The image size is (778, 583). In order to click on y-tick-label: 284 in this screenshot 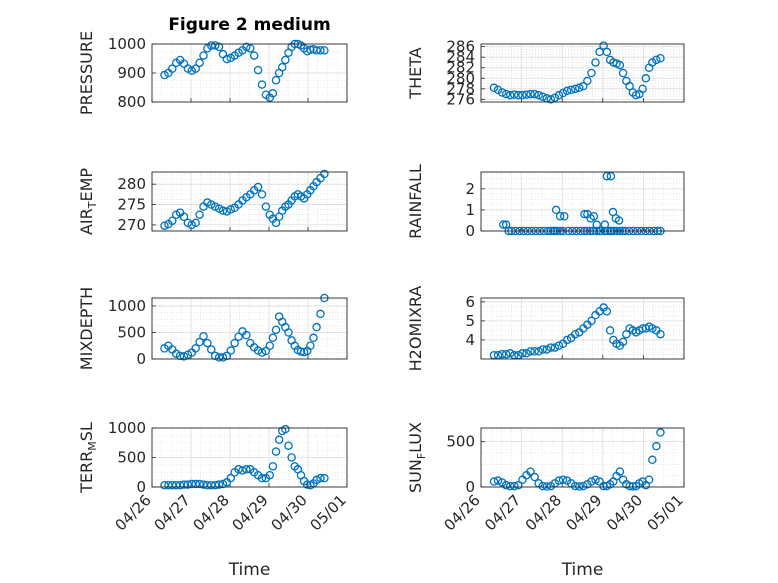, I will do `click(460, 57)`.